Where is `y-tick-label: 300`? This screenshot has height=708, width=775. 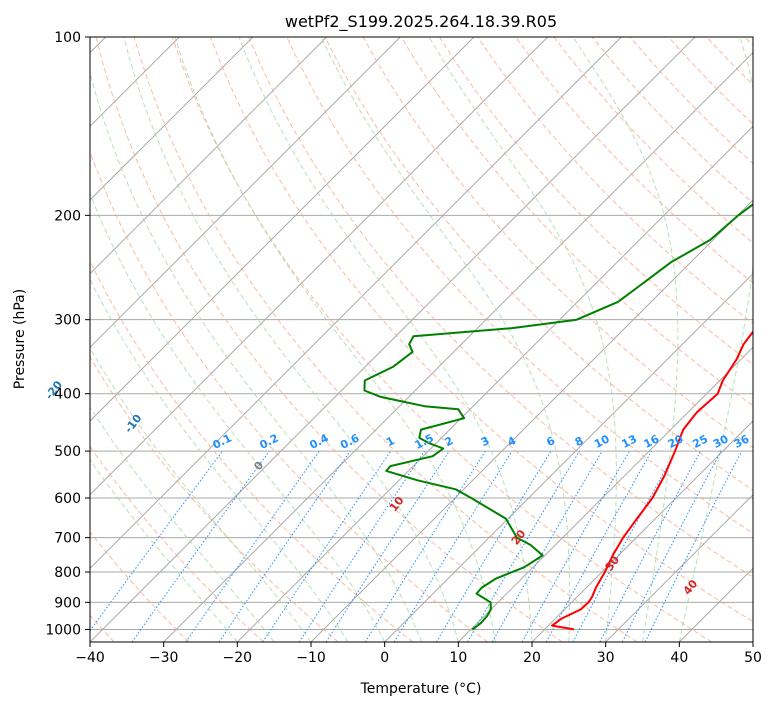 y-tick-label: 300 is located at coordinates (67, 321).